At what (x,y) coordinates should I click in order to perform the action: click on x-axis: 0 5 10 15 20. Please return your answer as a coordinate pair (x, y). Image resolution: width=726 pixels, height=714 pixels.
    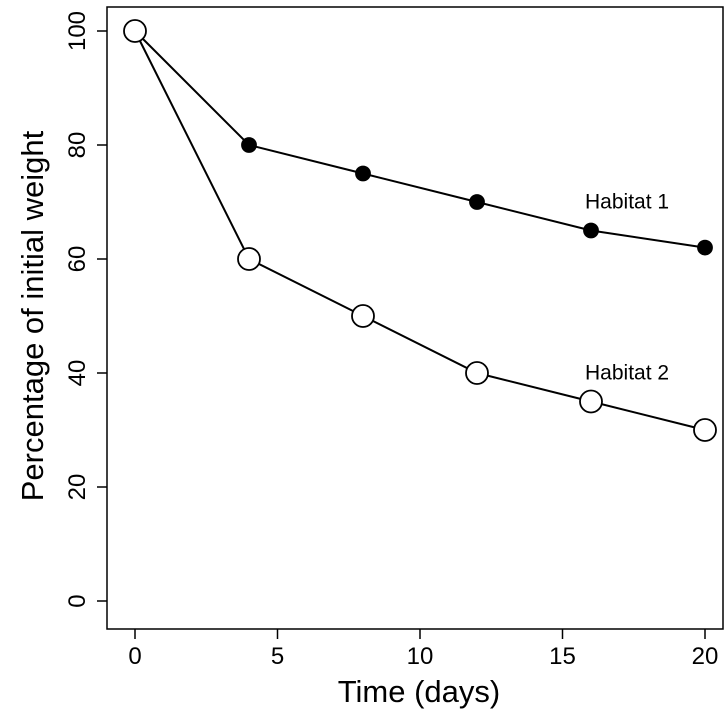
    Looking at the image, I should click on (423, 649).